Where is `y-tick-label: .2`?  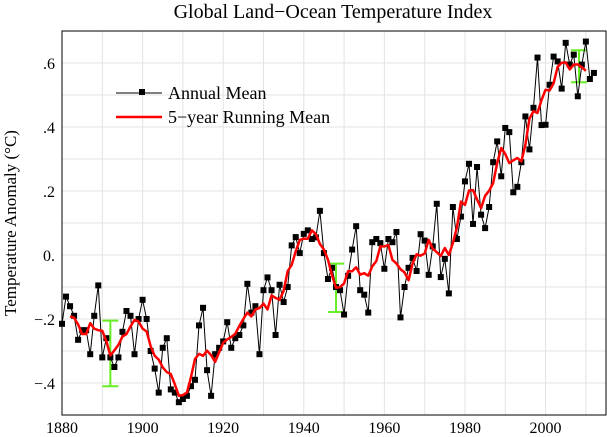
y-tick-label: .2 is located at coordinates (49, 192).